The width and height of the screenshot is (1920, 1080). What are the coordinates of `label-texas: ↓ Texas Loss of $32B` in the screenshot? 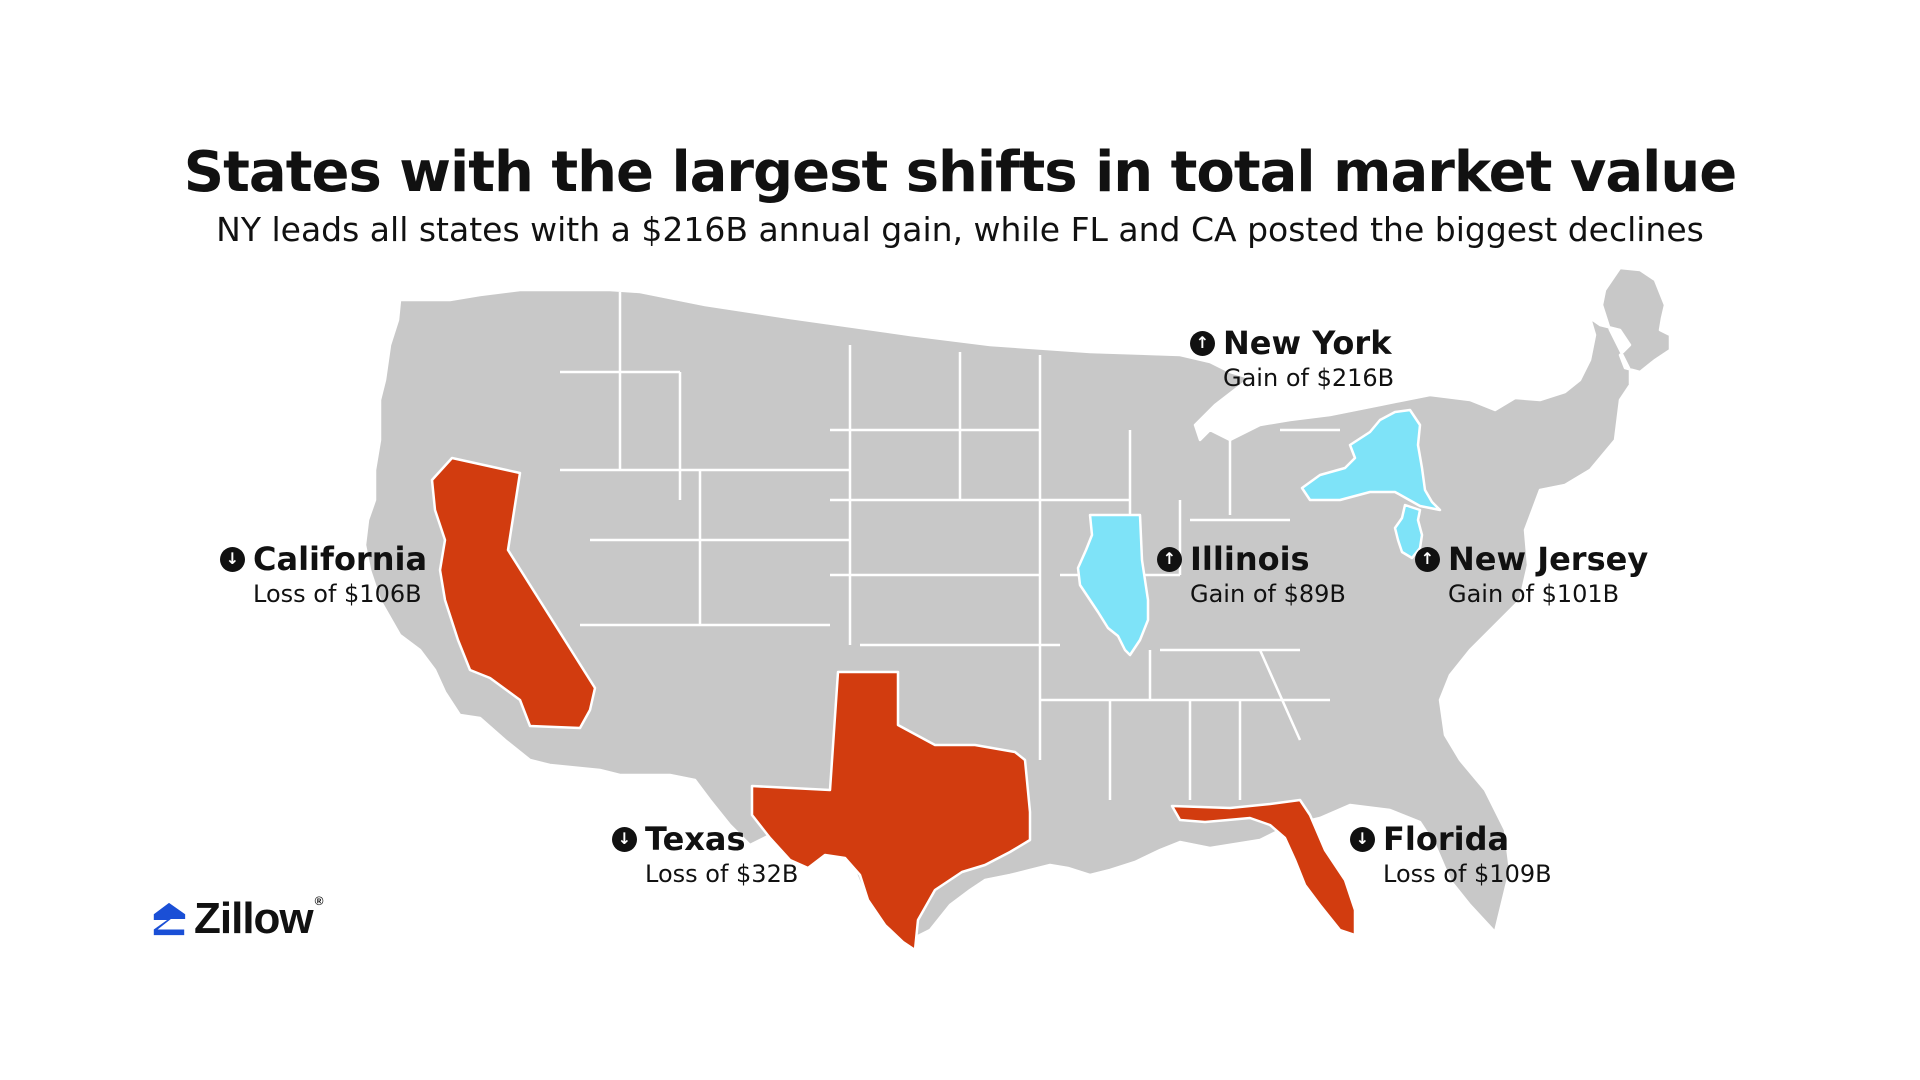 It's located at (705, 855).